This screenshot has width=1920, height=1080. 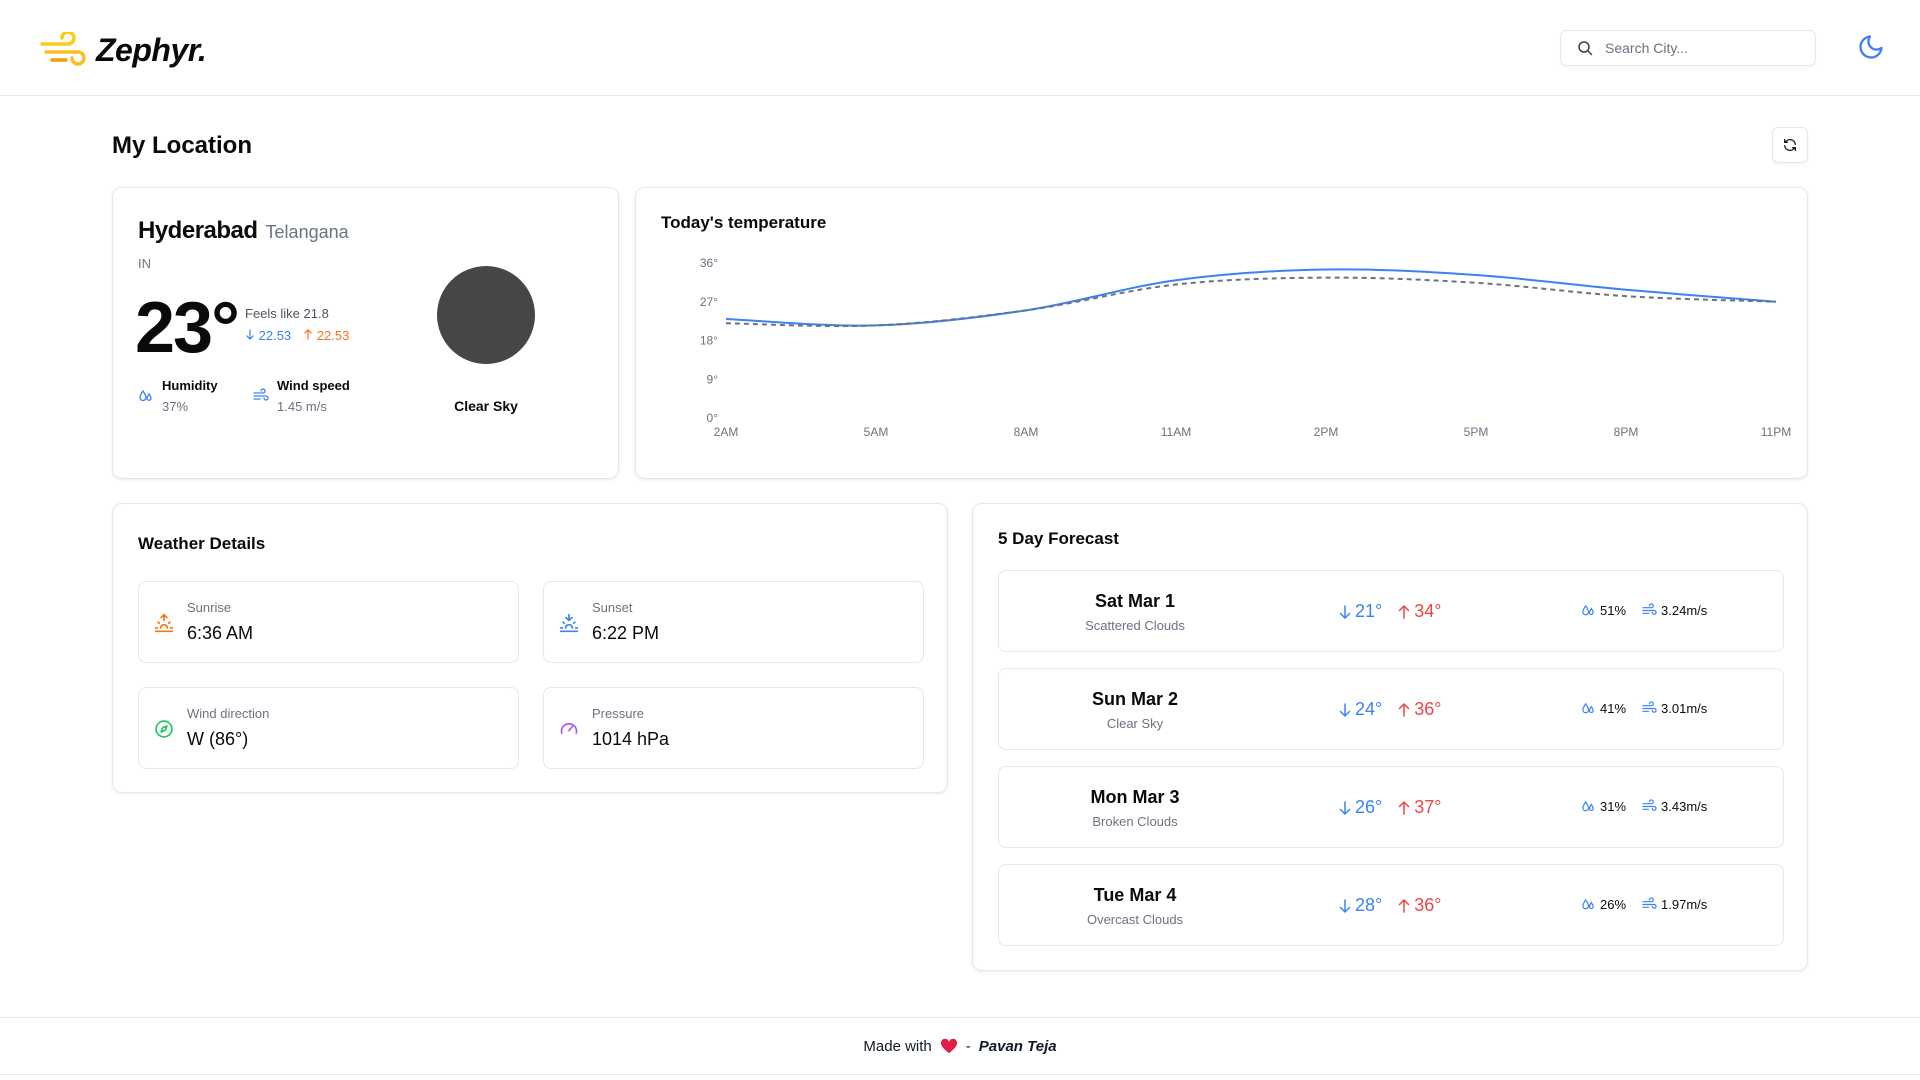 I want to click on footer: Made with - Pavan Teja, so click(x=960, y=1046).